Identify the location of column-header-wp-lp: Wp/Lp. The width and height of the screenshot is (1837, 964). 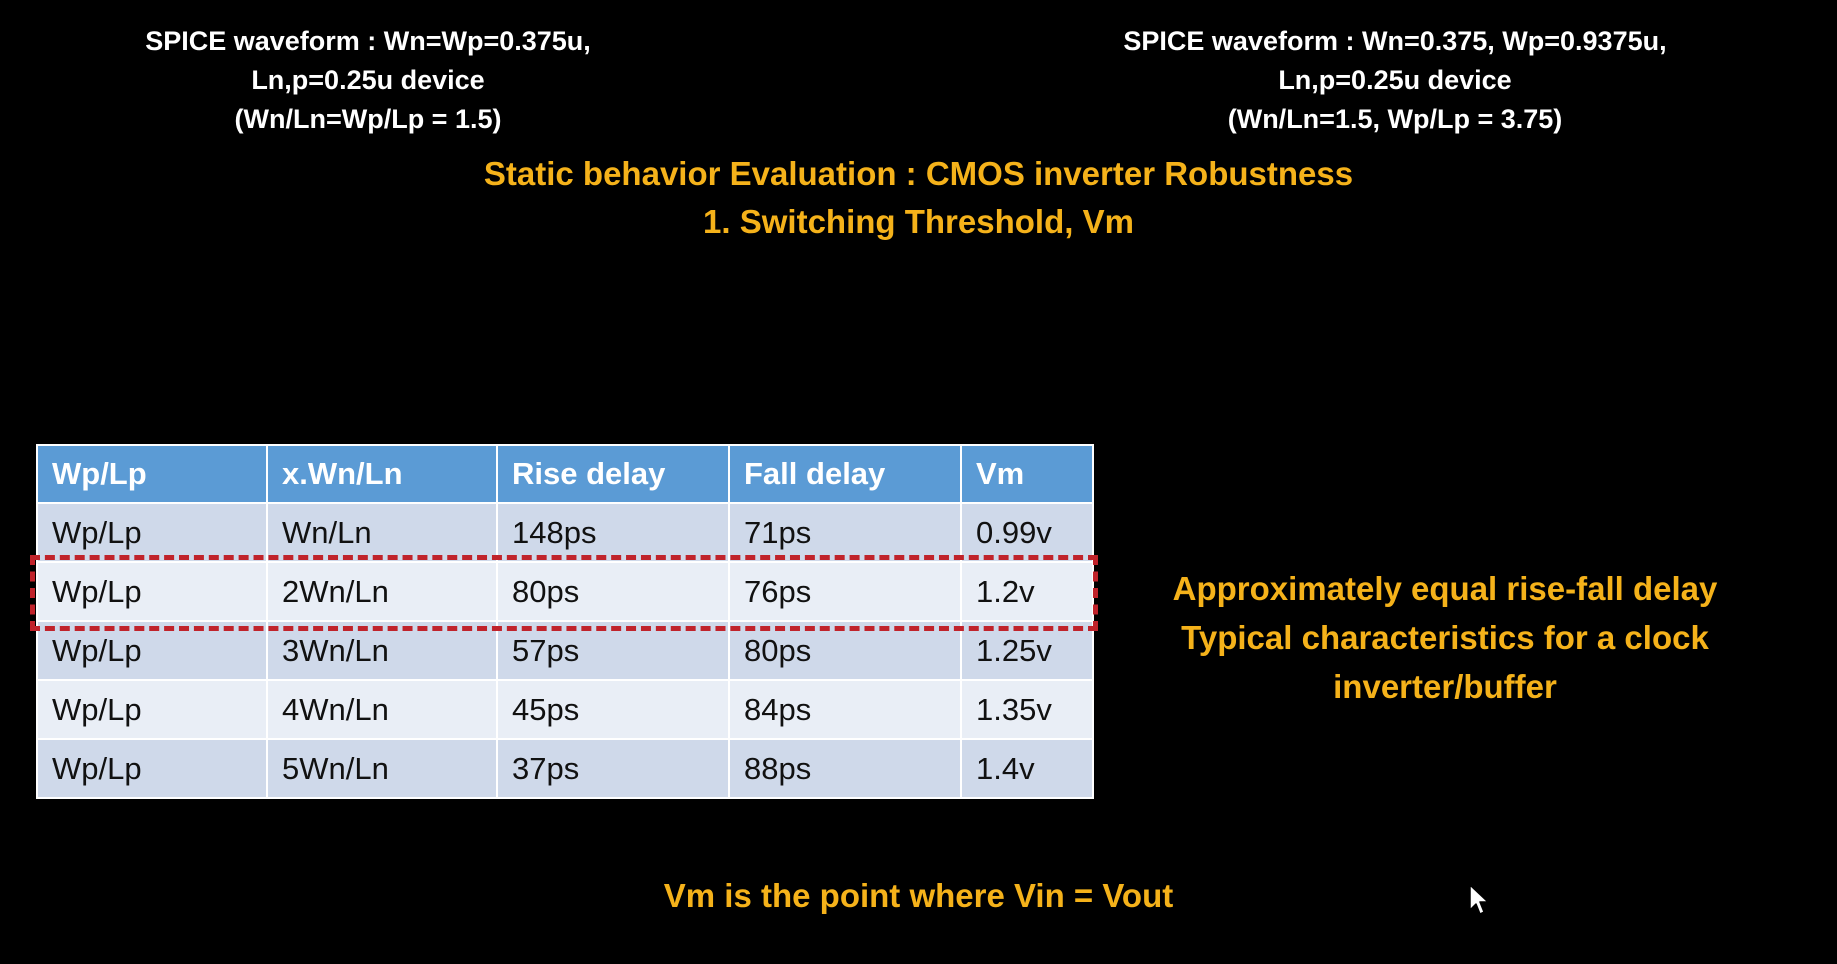
(152, 474).